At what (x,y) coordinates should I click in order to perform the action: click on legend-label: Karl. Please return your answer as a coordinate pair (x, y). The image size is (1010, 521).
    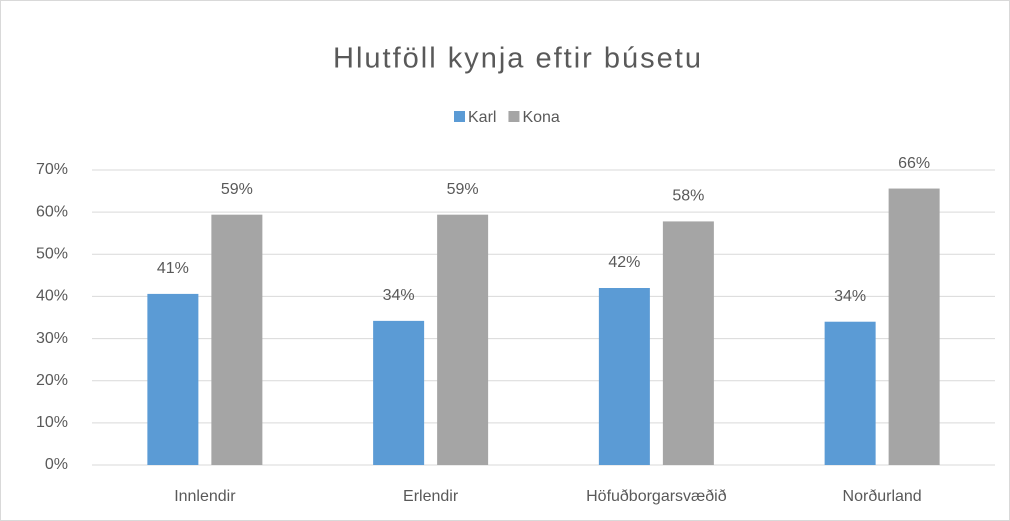
    Looking at the image, I should click on (482, 117).